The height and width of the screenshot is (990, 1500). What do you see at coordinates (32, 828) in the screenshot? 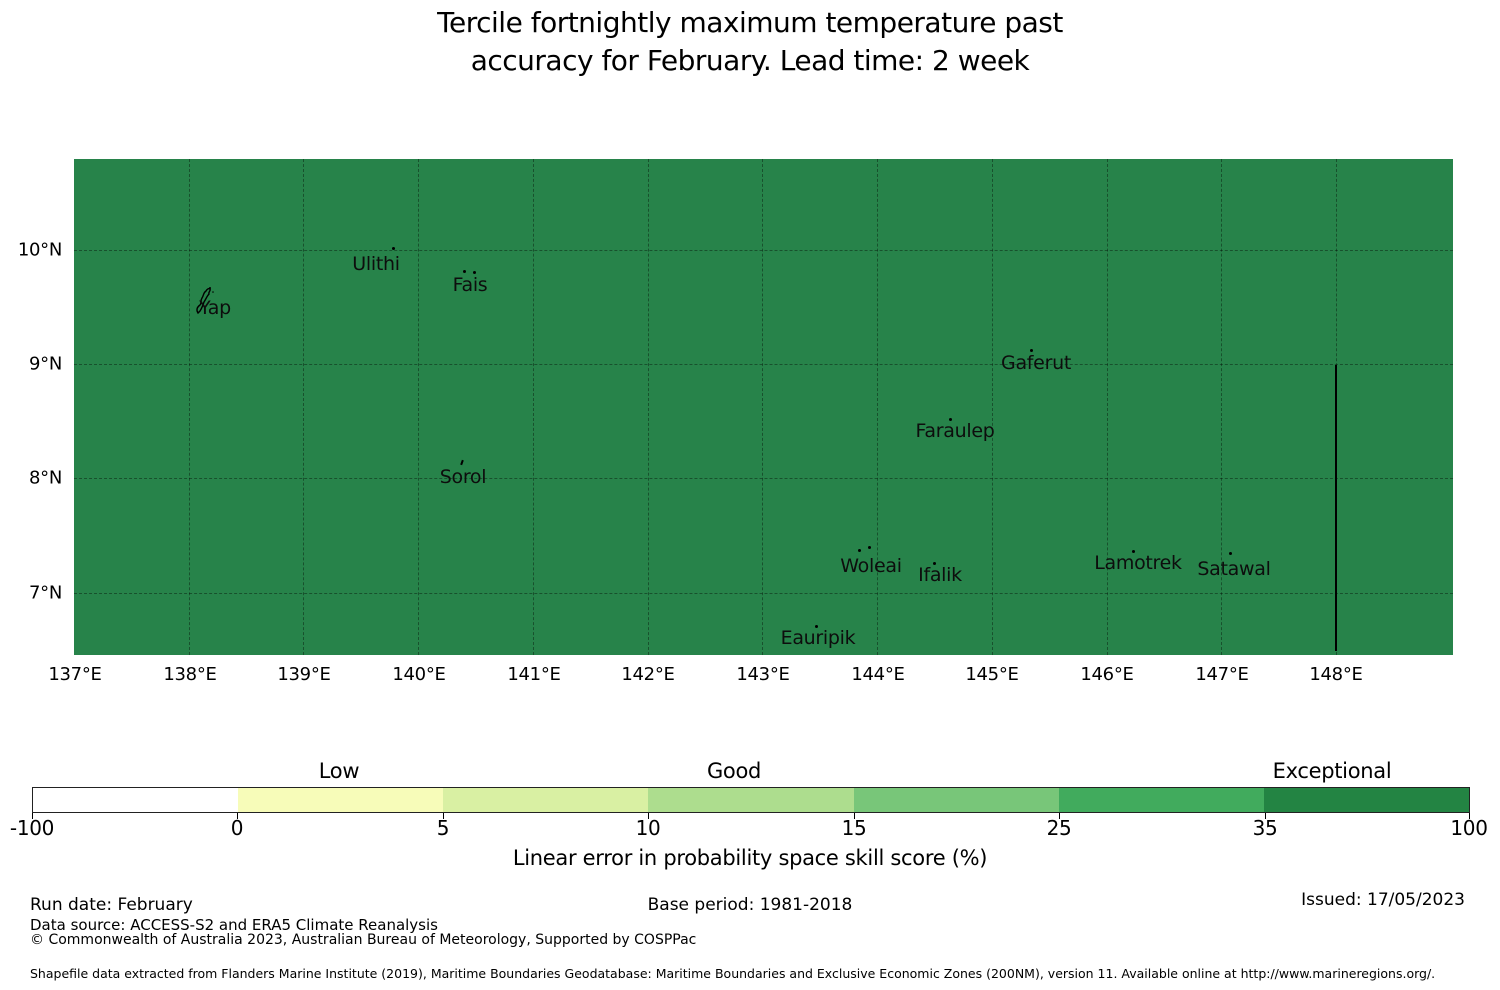
I see `colorbar-ticklabel-neg100: -100` at bounding box center [32, 828].